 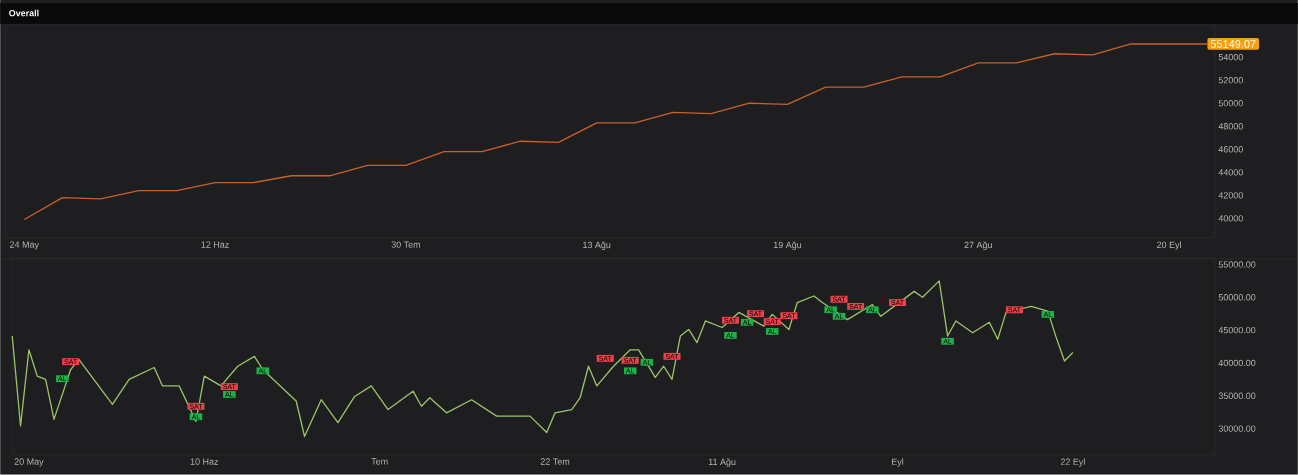 I want to click on x-tick-label: 20 May, so click(x=29, y=462).